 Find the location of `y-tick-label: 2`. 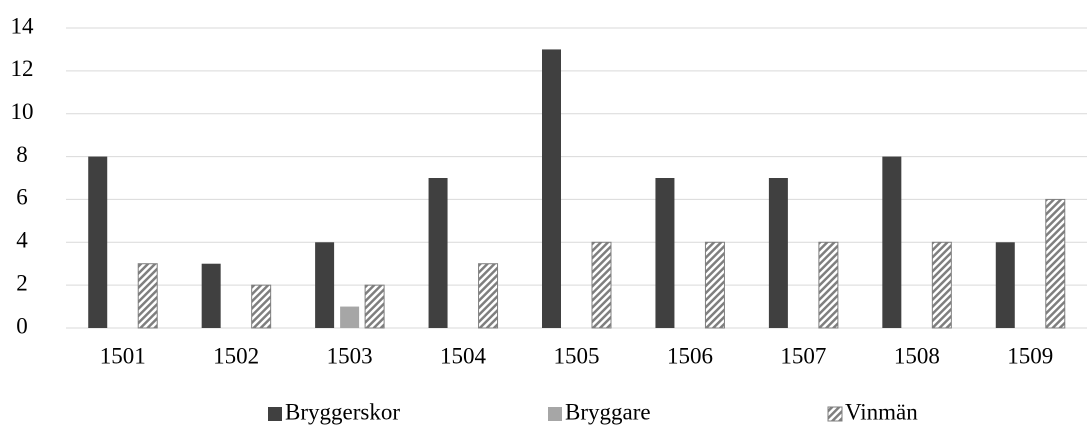

y-tick-label: 2 is located at coordinates (22, 282).